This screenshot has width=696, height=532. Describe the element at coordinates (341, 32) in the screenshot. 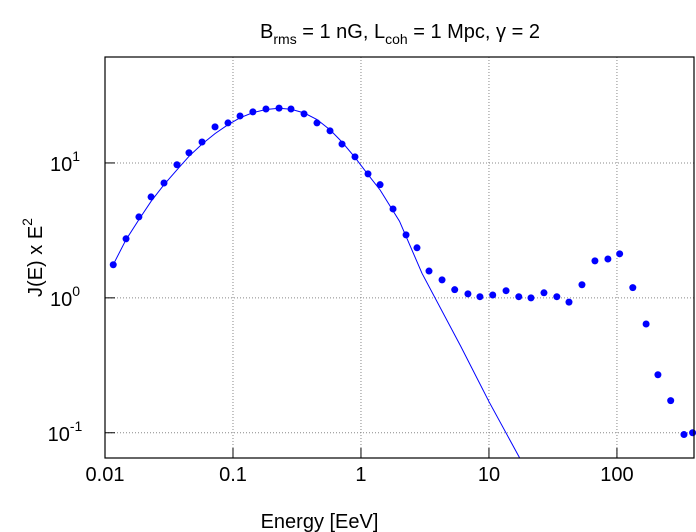

I see `title-text: = 1 nG, L` at that location.